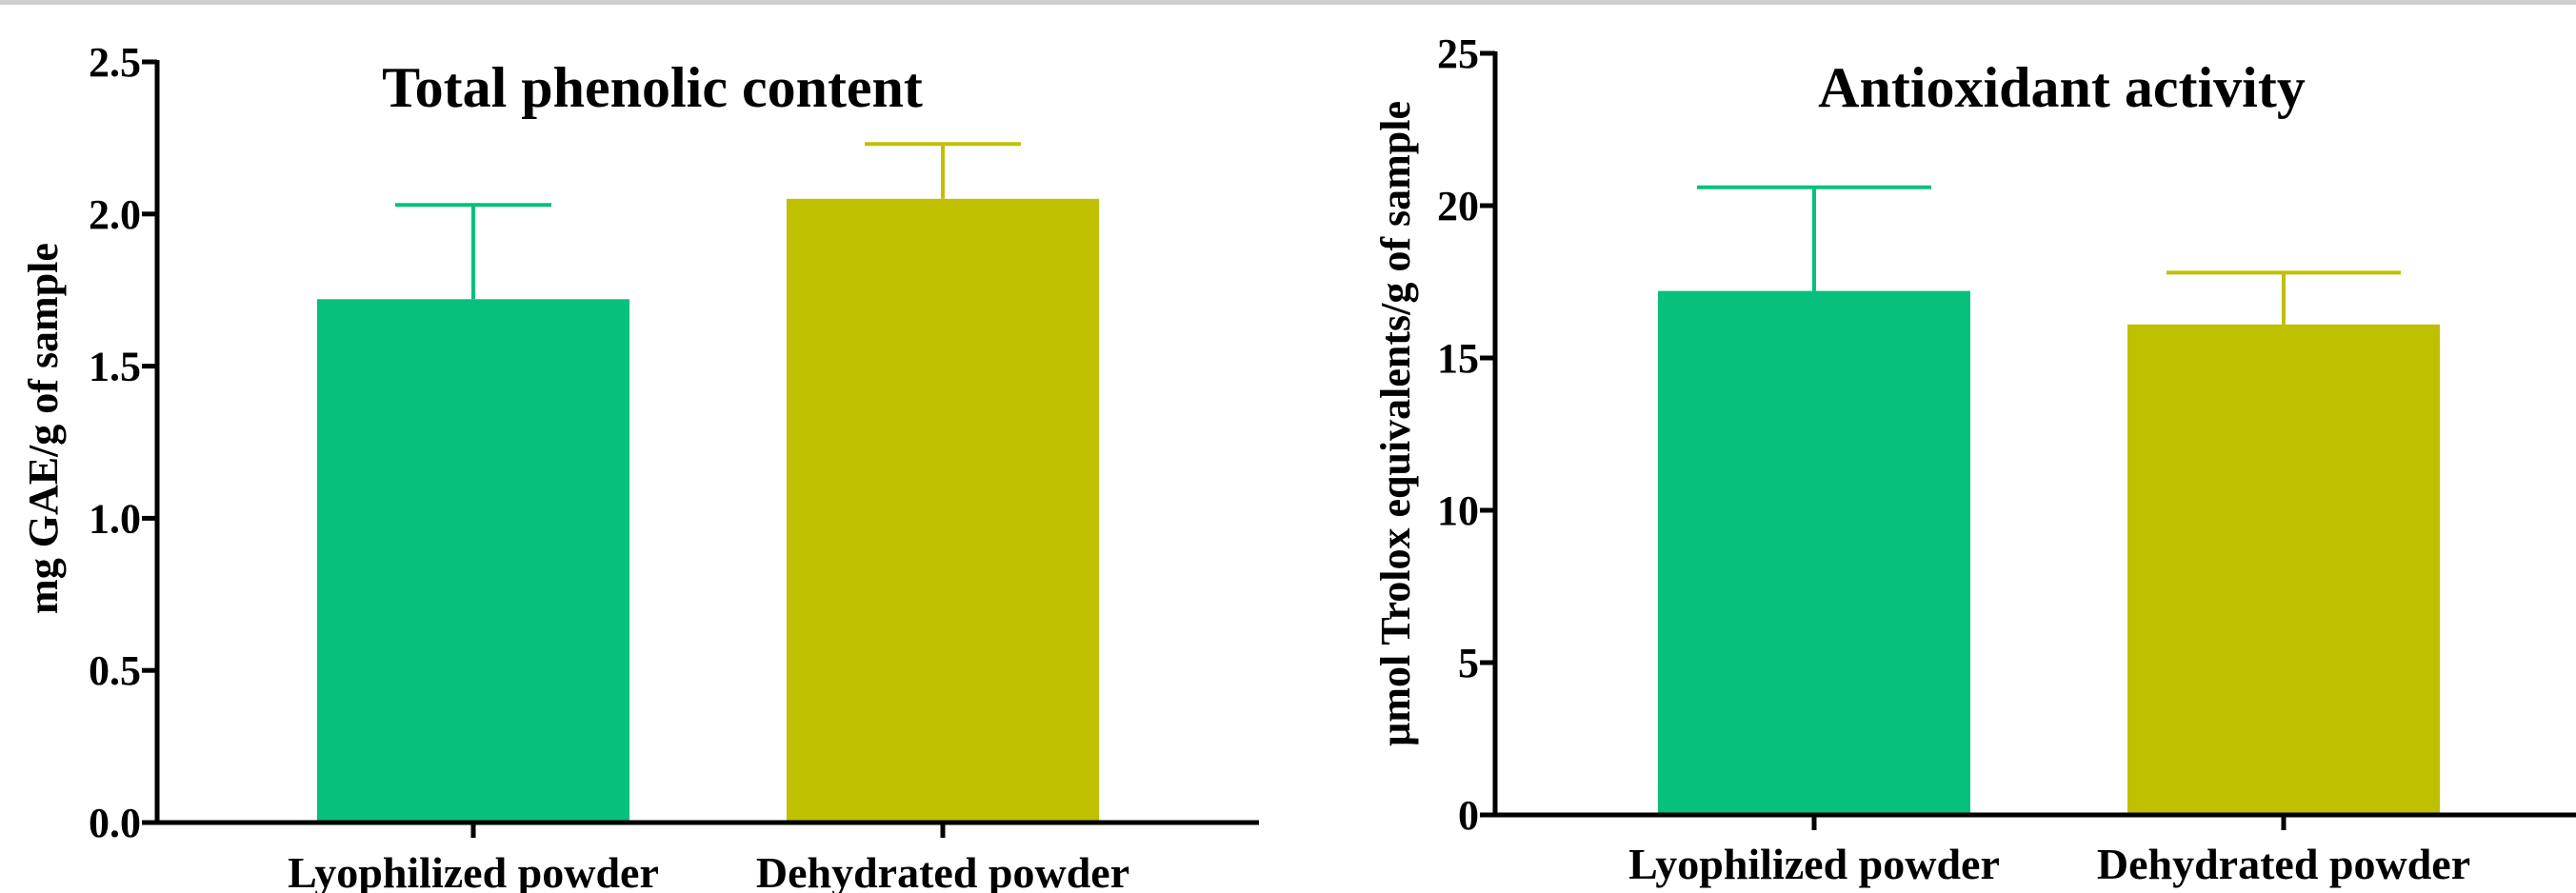 The height and width of the screenshot is (893, 2576). Describe the element at coordinates (1458, 358) in the screenshot. I see `y-tick-label: 15` at that location.